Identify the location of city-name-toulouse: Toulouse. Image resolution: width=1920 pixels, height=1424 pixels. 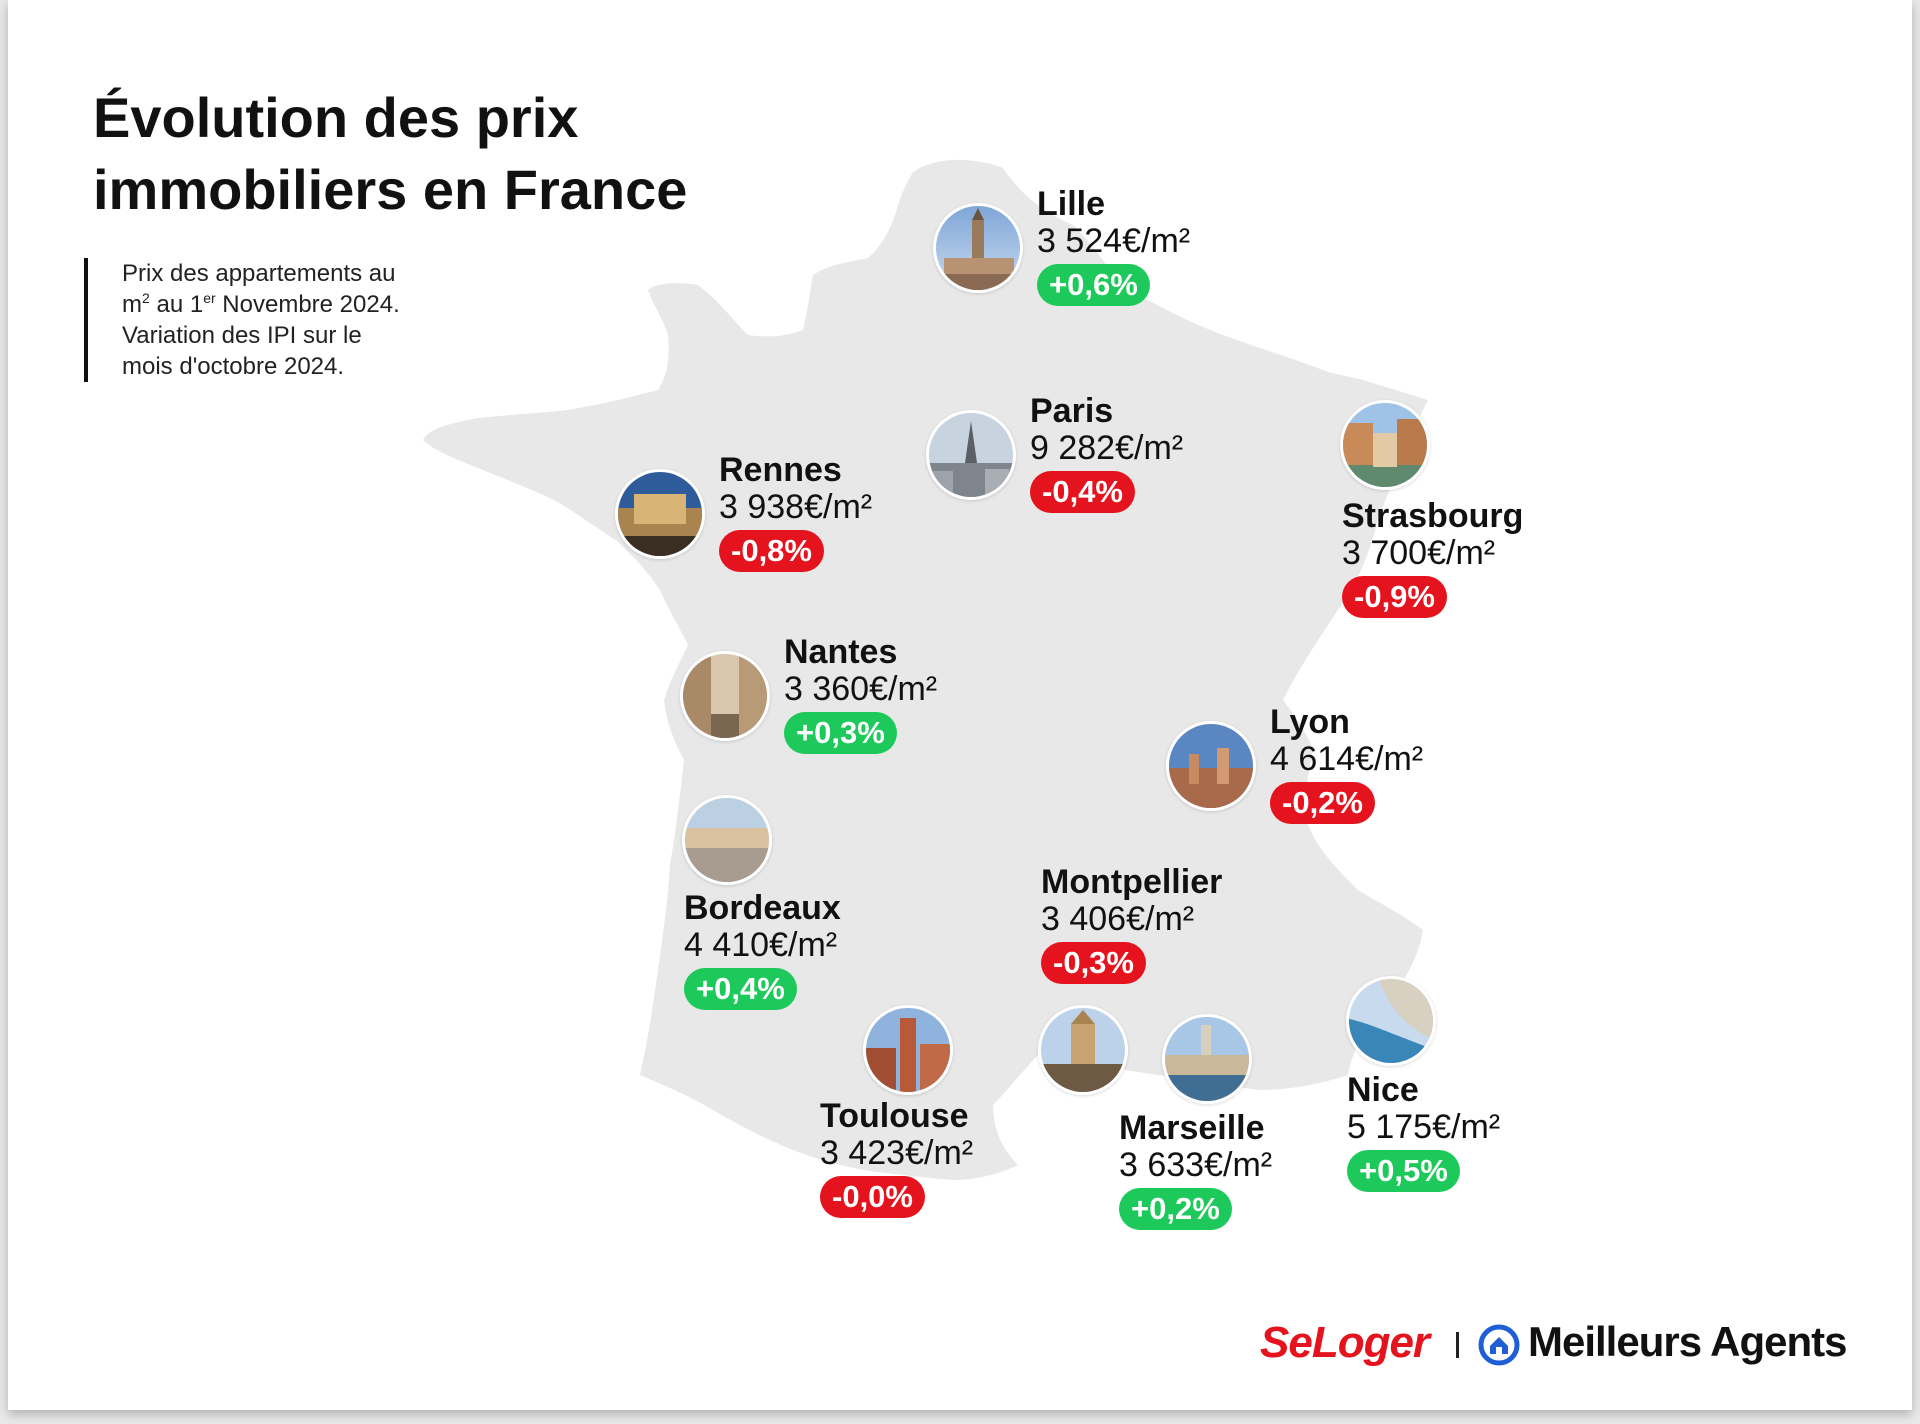
(894, 1116).